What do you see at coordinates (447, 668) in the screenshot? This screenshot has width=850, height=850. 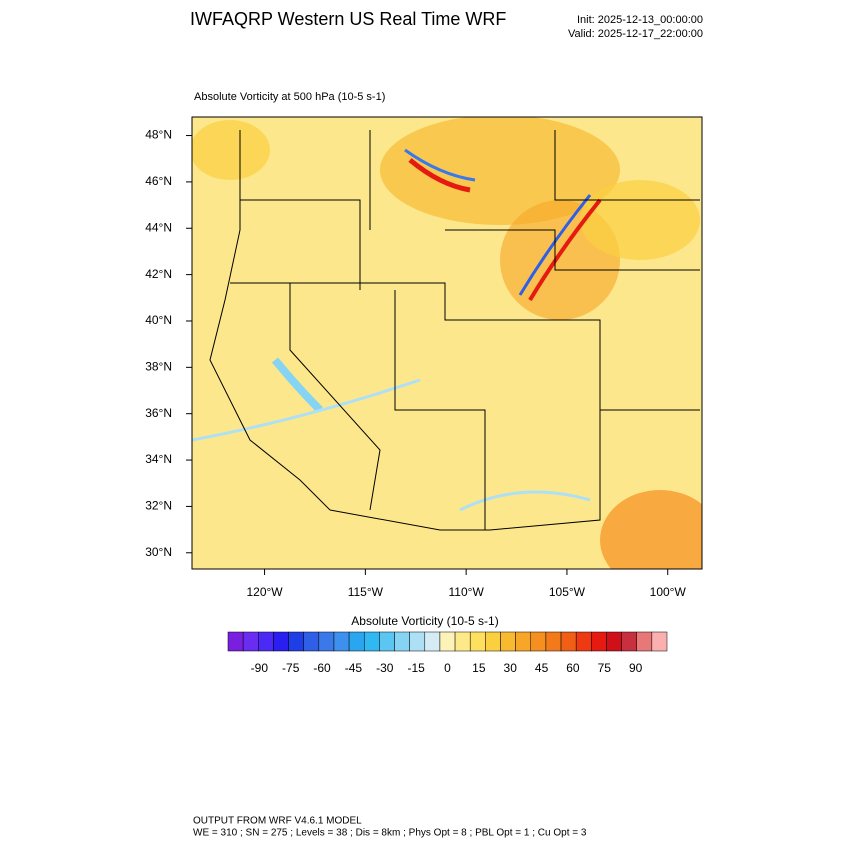 I see `colorbar-label: 0` at bounding box center [447, 668].